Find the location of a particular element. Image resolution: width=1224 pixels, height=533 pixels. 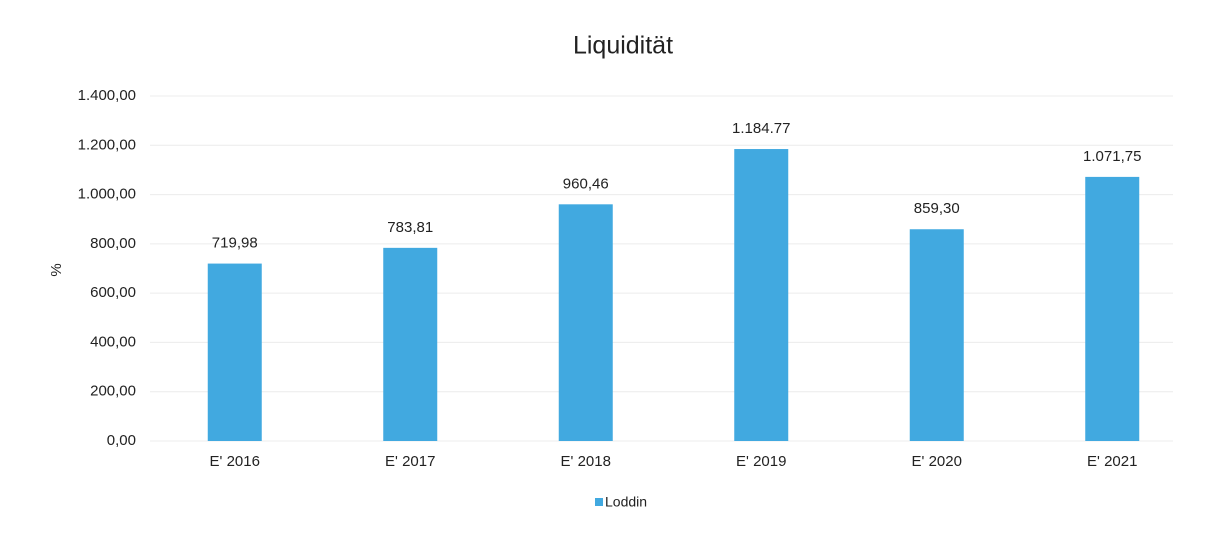

y-tick-label: 600,00 is located at coordinates (113, 292).